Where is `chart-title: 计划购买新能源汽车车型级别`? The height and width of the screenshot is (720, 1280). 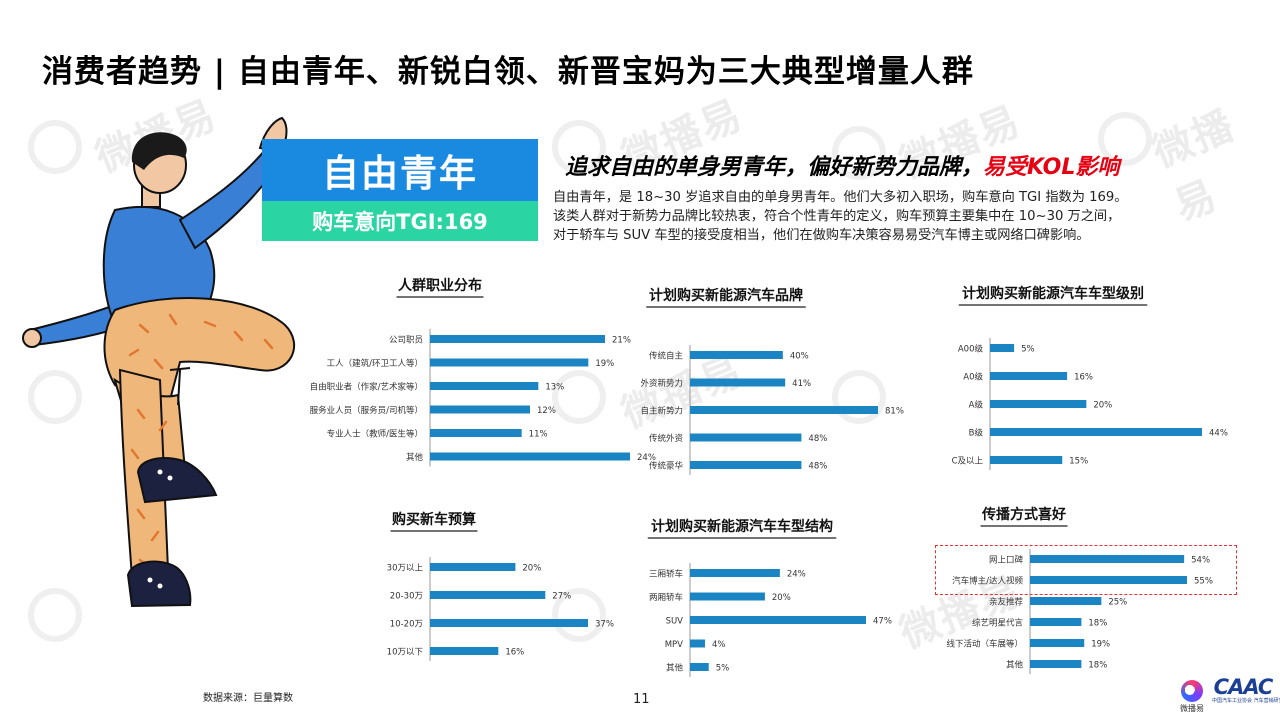
chart-title: 计划购买新能源汽车车型级别 is located at coordinates (1053, 293).